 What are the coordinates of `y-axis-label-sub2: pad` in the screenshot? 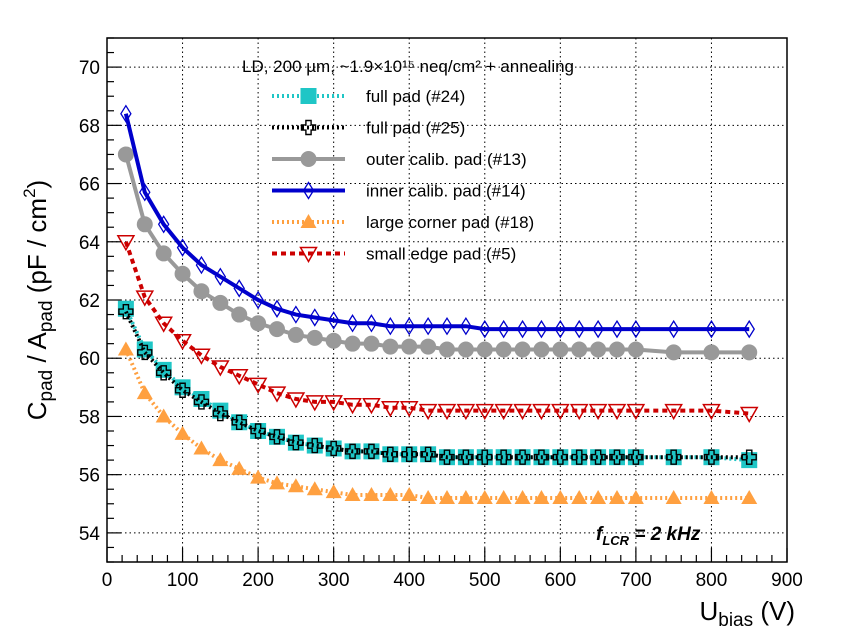 It's located at (46, 316).